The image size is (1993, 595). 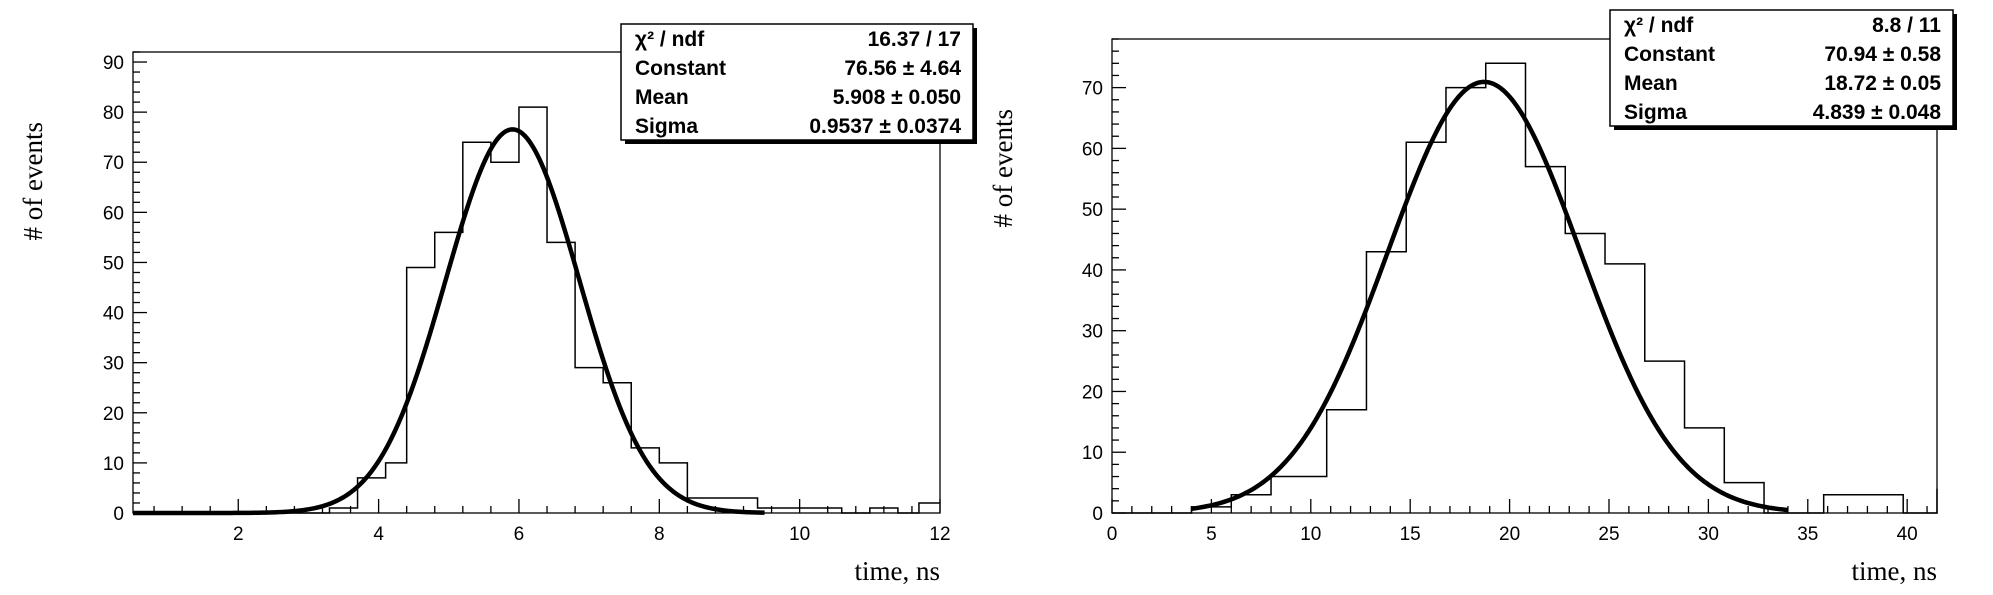 What do you see at coordinates (1906, 25) in the screenshot?
I see `stats-row-value: 8.8 / 11` at bounding box center [1906, 25].